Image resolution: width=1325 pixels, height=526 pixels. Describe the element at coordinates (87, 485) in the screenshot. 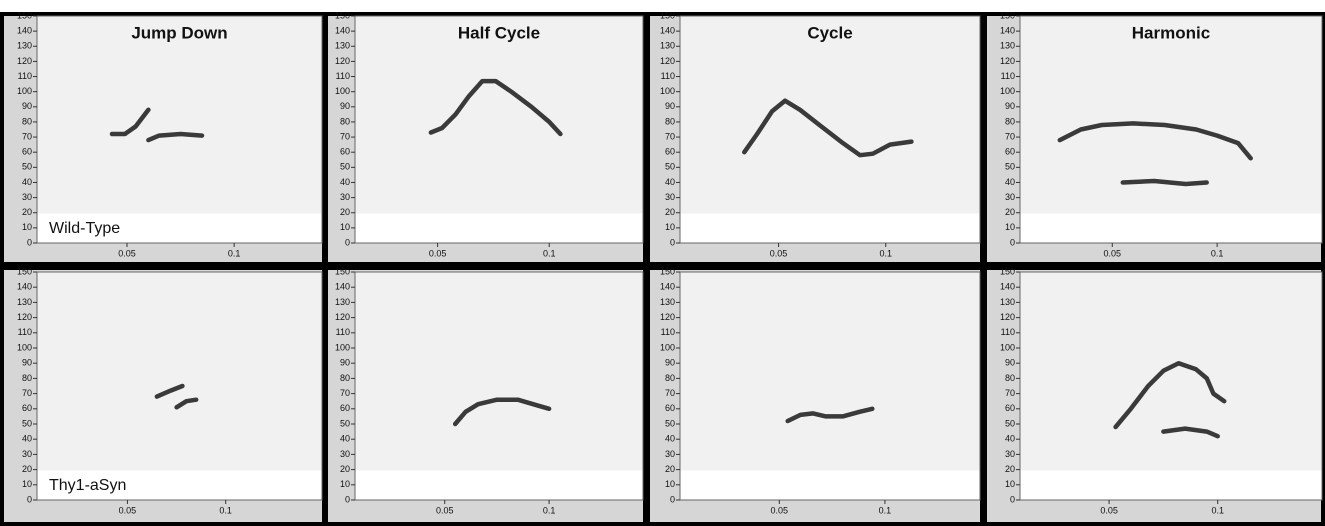

I see `group-label: Thy1-aSyn` at that location.